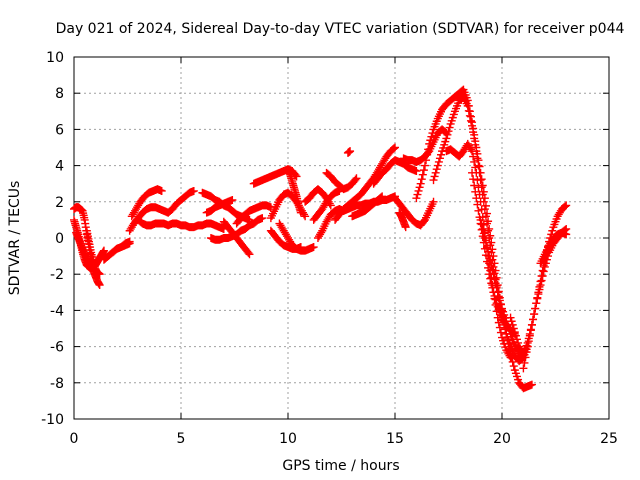 This screenshot has width=640, height=480. I want to click on series-sat-al, so click(538, 279).